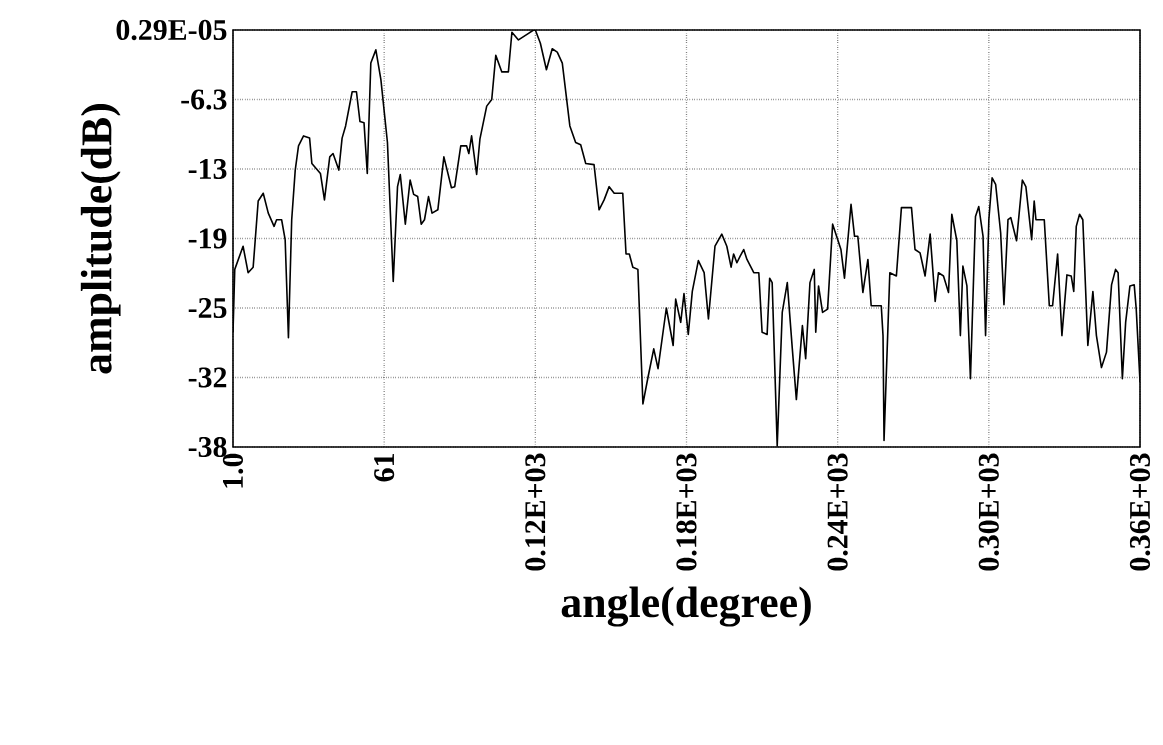 The image size is (1163, 745). What do you see at coordinates (204, 99) in the screenshot?
I see `y-tick-label: -6.3` at bounding box center [204, 99].